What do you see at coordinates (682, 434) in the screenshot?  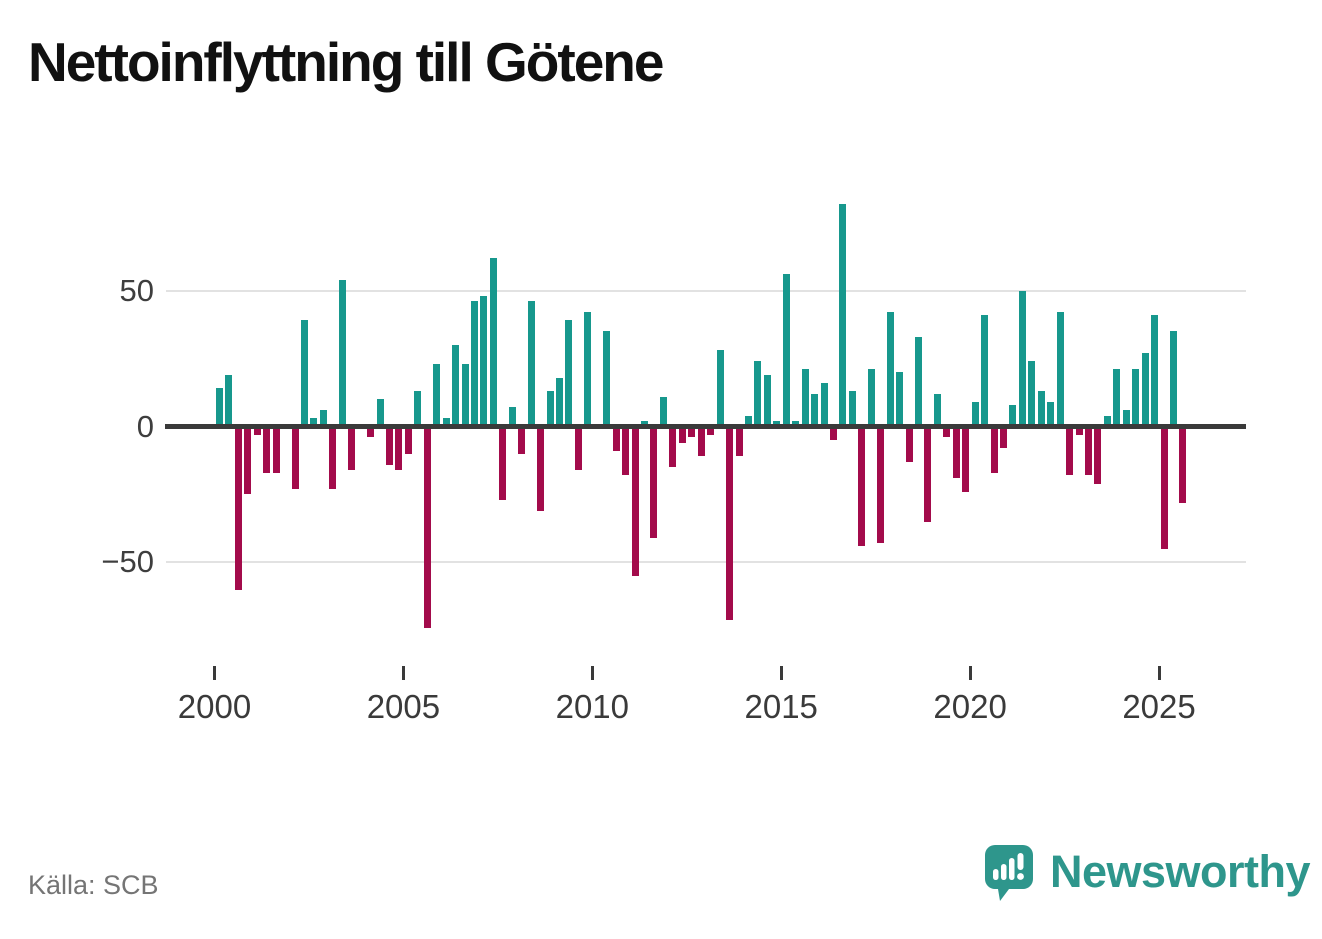 I see `bar-q49` at bounding box center [682, 434].